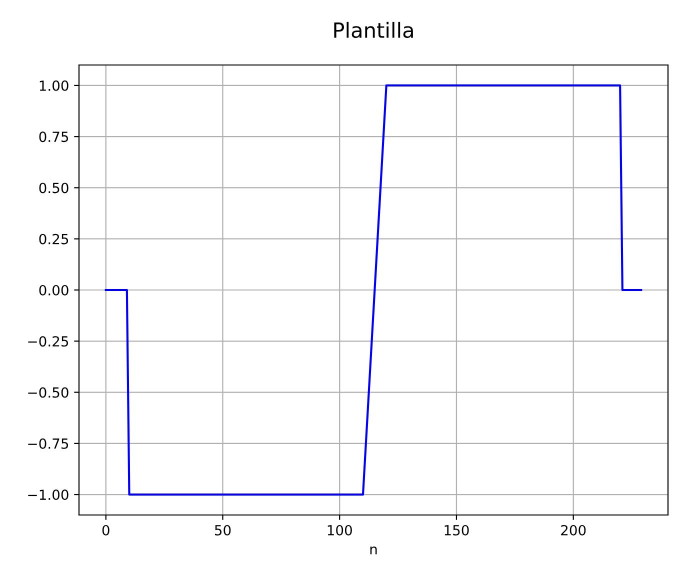  I want to click on x-tick-label: 150, so click(456, 530).